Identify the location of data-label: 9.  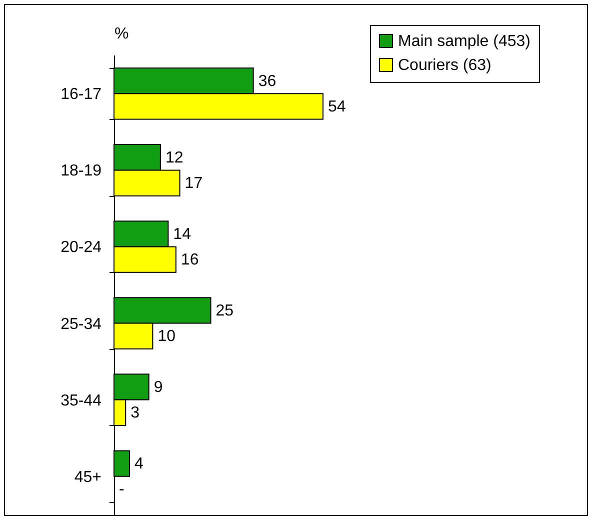
(158, 387).